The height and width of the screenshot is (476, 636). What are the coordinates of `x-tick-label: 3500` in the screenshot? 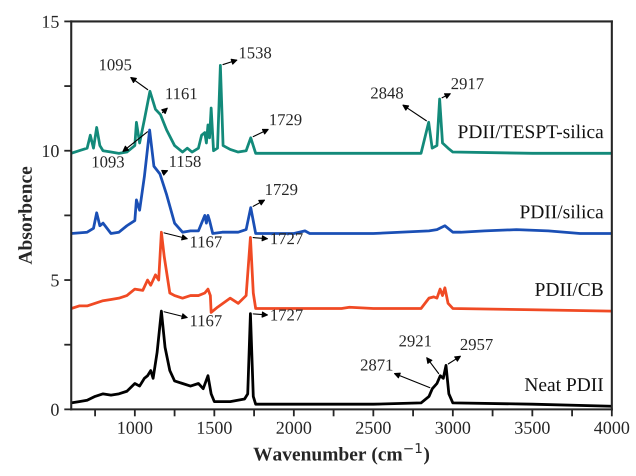 It's located at (532, 428).